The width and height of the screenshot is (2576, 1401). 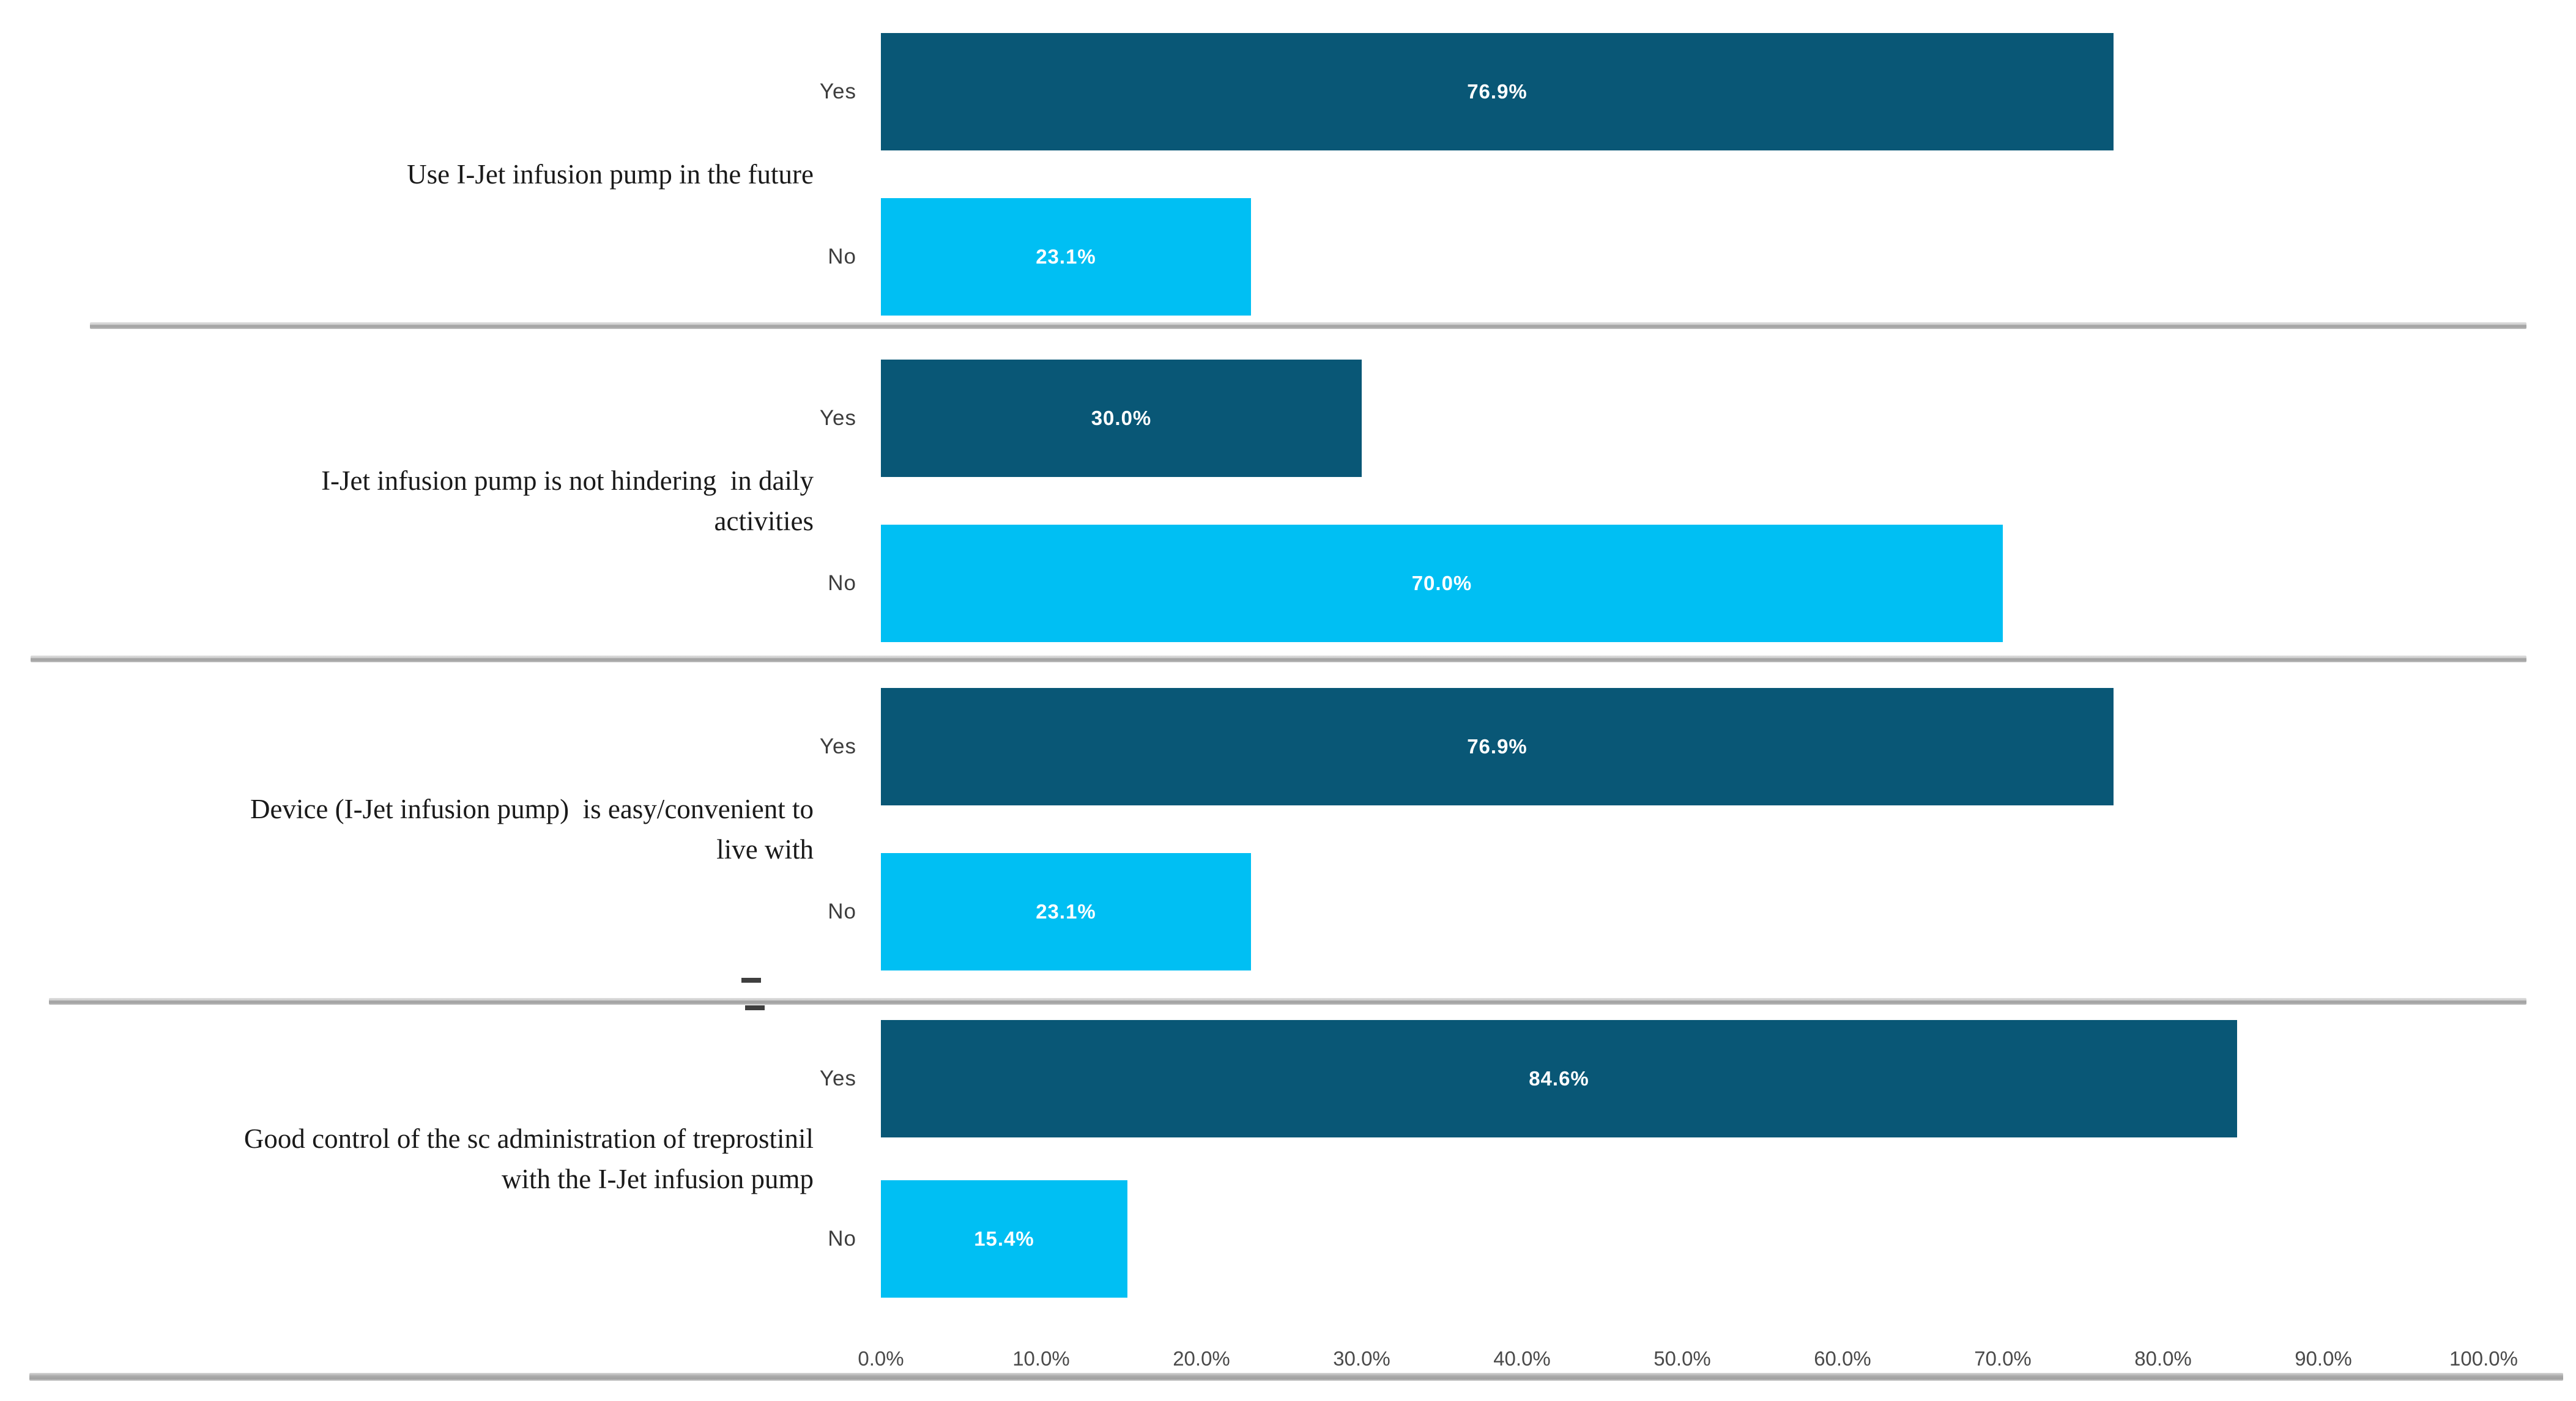 I want to click on bar-g2-no: 70.0%, so click(x=1442, y=583).